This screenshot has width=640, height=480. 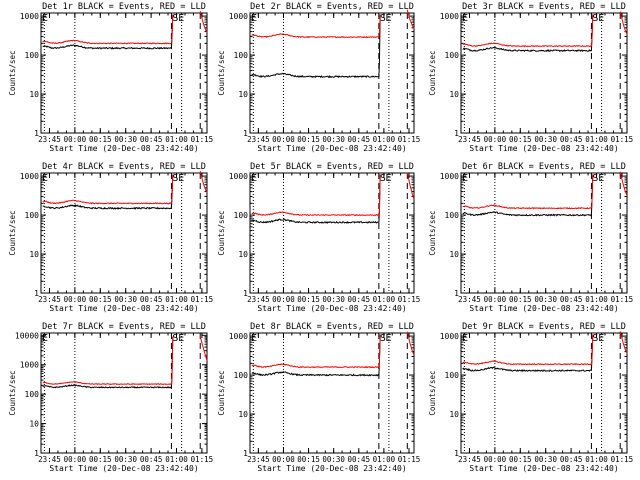 What do you see at coordinates (544, 327) in the screenshot?
I see `panel-title: Det 9r BLACK = Events, RED = LLD` at bounding box center [544, 327].